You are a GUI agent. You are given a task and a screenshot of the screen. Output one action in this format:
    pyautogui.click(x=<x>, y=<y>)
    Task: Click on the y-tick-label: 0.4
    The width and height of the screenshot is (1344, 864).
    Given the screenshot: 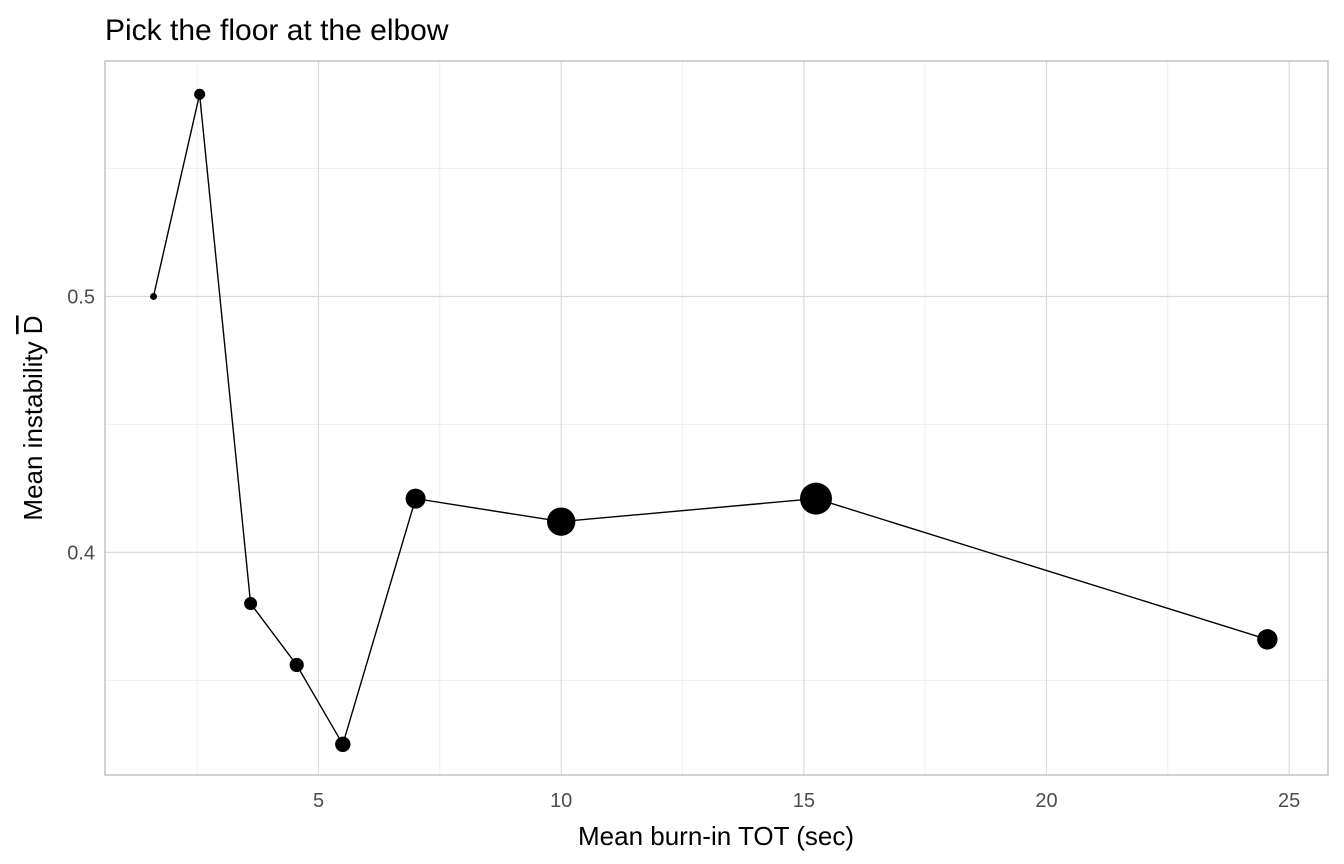 What is the action you would take?
    pyautogui.click(x=81, y=553)
    